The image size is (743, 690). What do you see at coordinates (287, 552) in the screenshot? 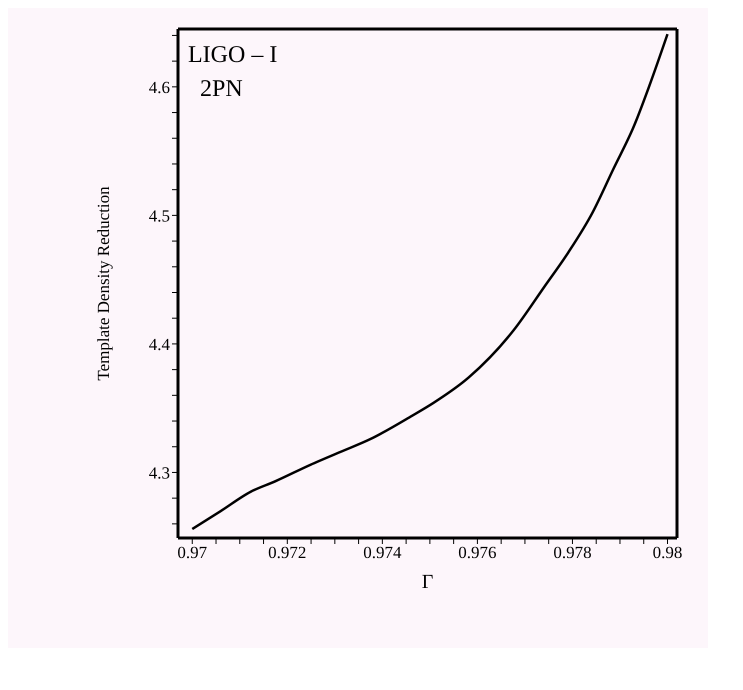
I see `x-tick-label: 0.972` at bounding box center [287, 552].